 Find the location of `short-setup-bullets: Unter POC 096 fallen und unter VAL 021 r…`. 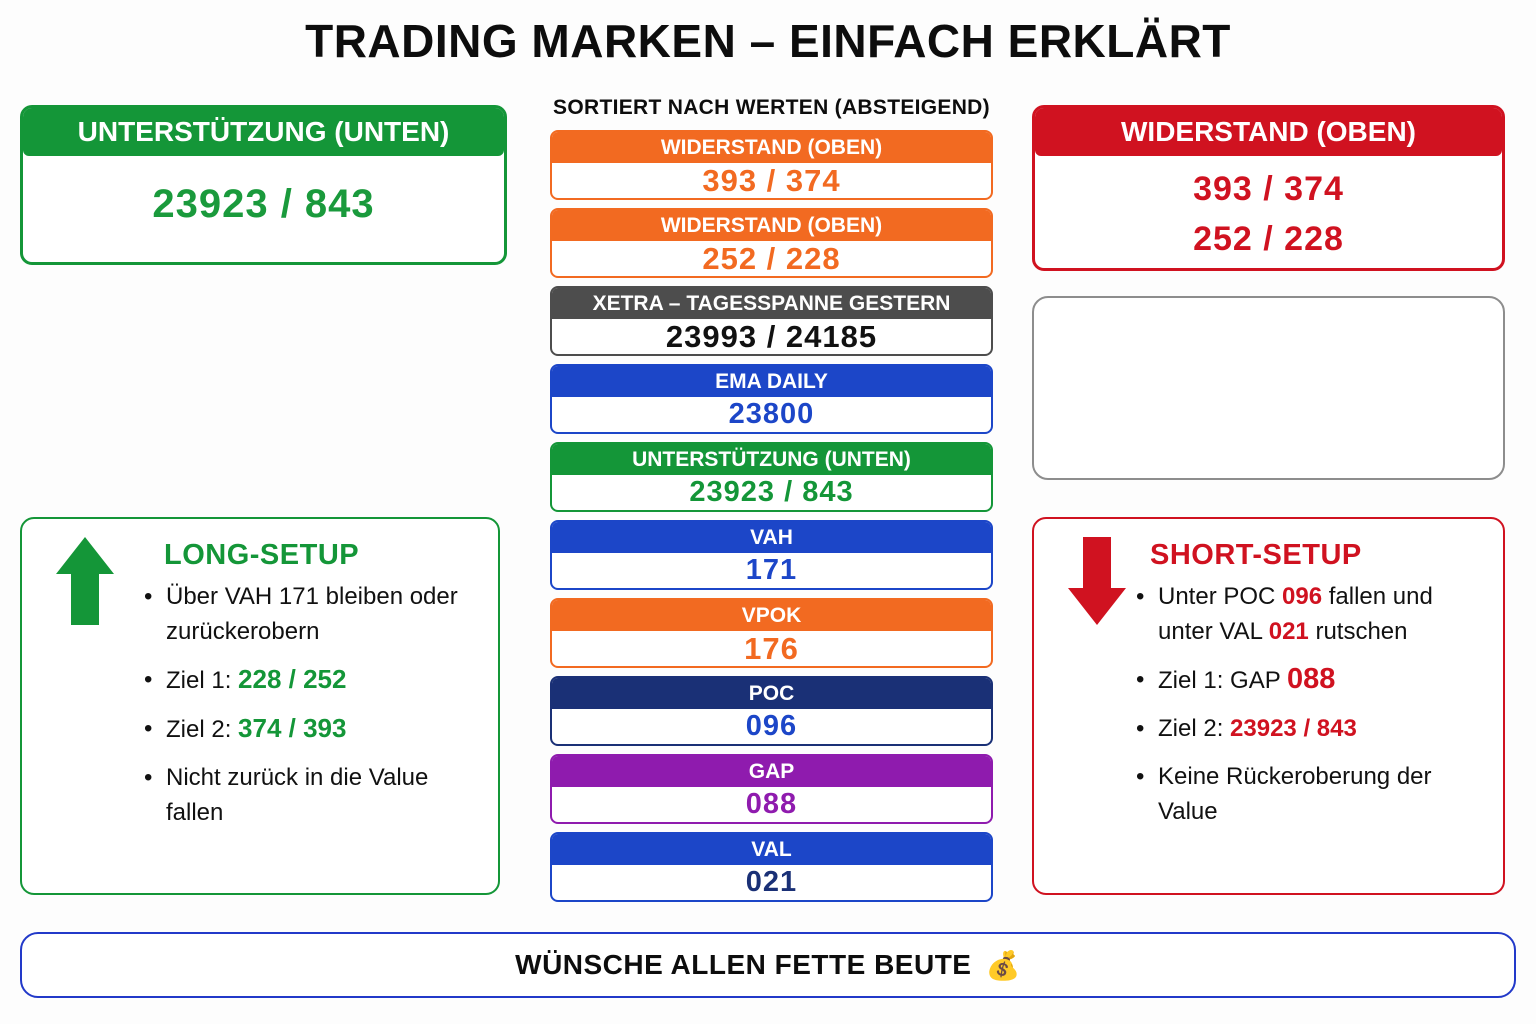

short-setup-bullets: Unter POC 096 fallen und unter VAL 021 r… is located at coordinates (1312, 704).